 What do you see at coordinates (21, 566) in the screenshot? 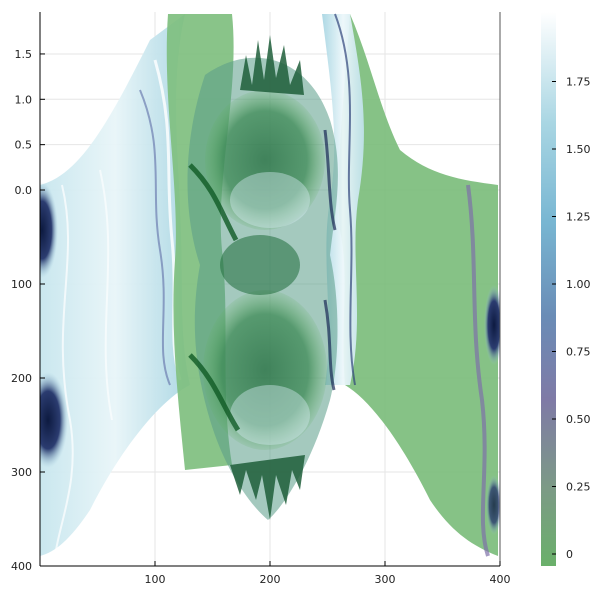
I see `y-tick-label: 400` at bounding box center [21, 566].